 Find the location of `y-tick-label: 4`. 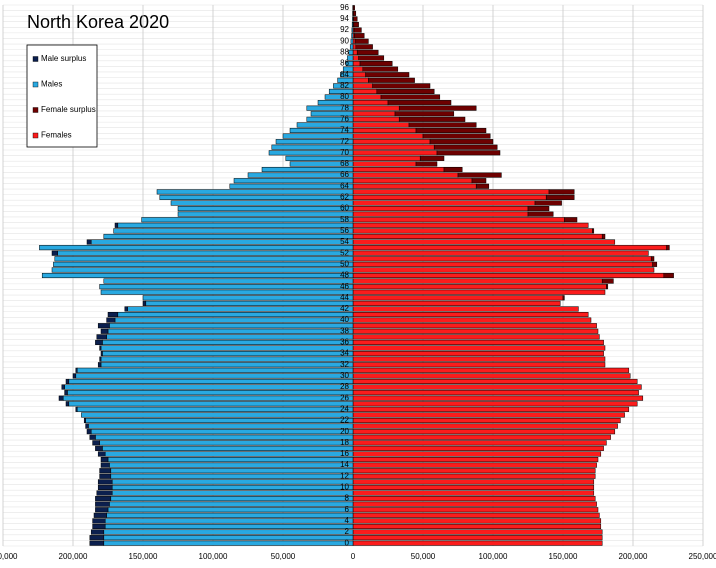

y-tick-label: 4 is located at coordinates (347, 520).